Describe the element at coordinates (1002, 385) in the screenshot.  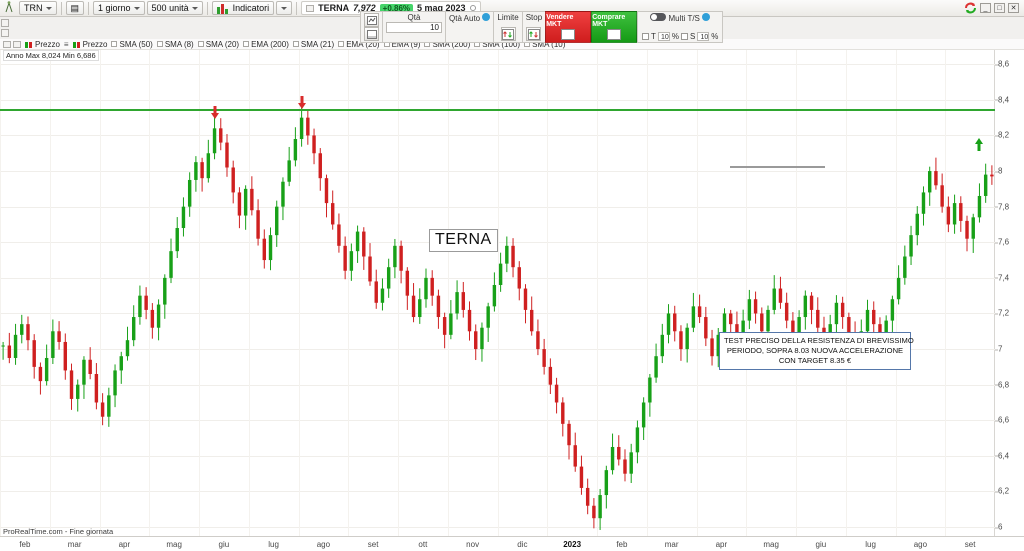
I see `y-axis-tick: 6,8` at that location.